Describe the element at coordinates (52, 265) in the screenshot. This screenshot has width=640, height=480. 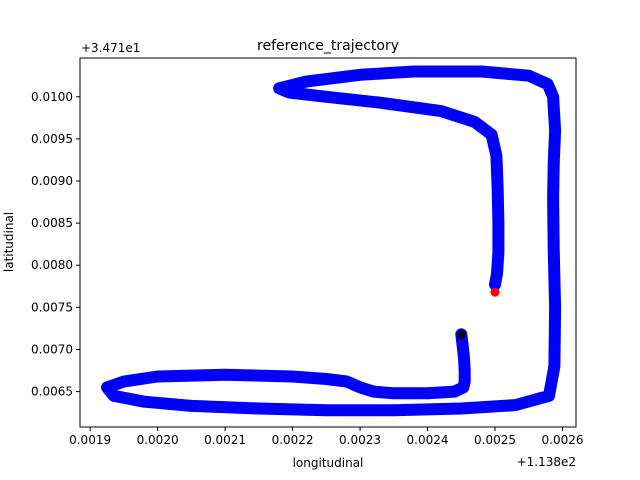
I see `y-tick-label: 0.0080` at that location.